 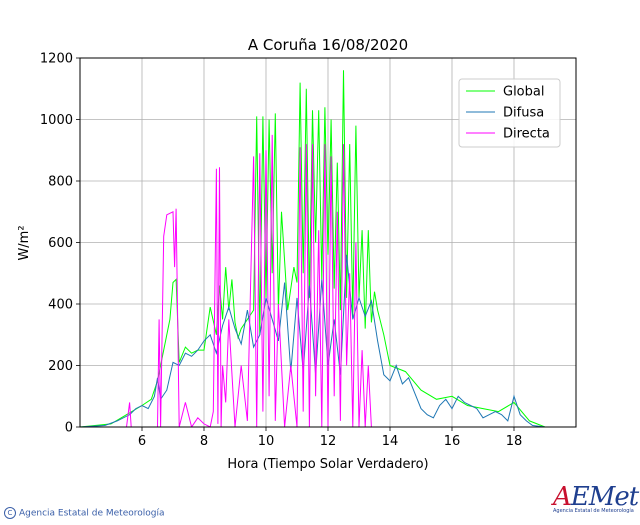 I want to click on y-ticks: 0 200 400 600 800 1000 1200, so click(x=60, y=244).